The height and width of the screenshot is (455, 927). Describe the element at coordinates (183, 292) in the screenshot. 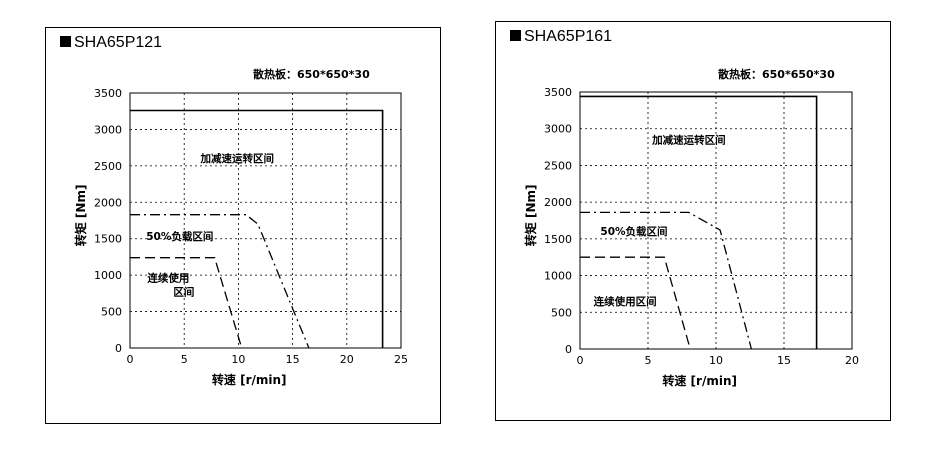

I see `region-label: 区间` at that location.